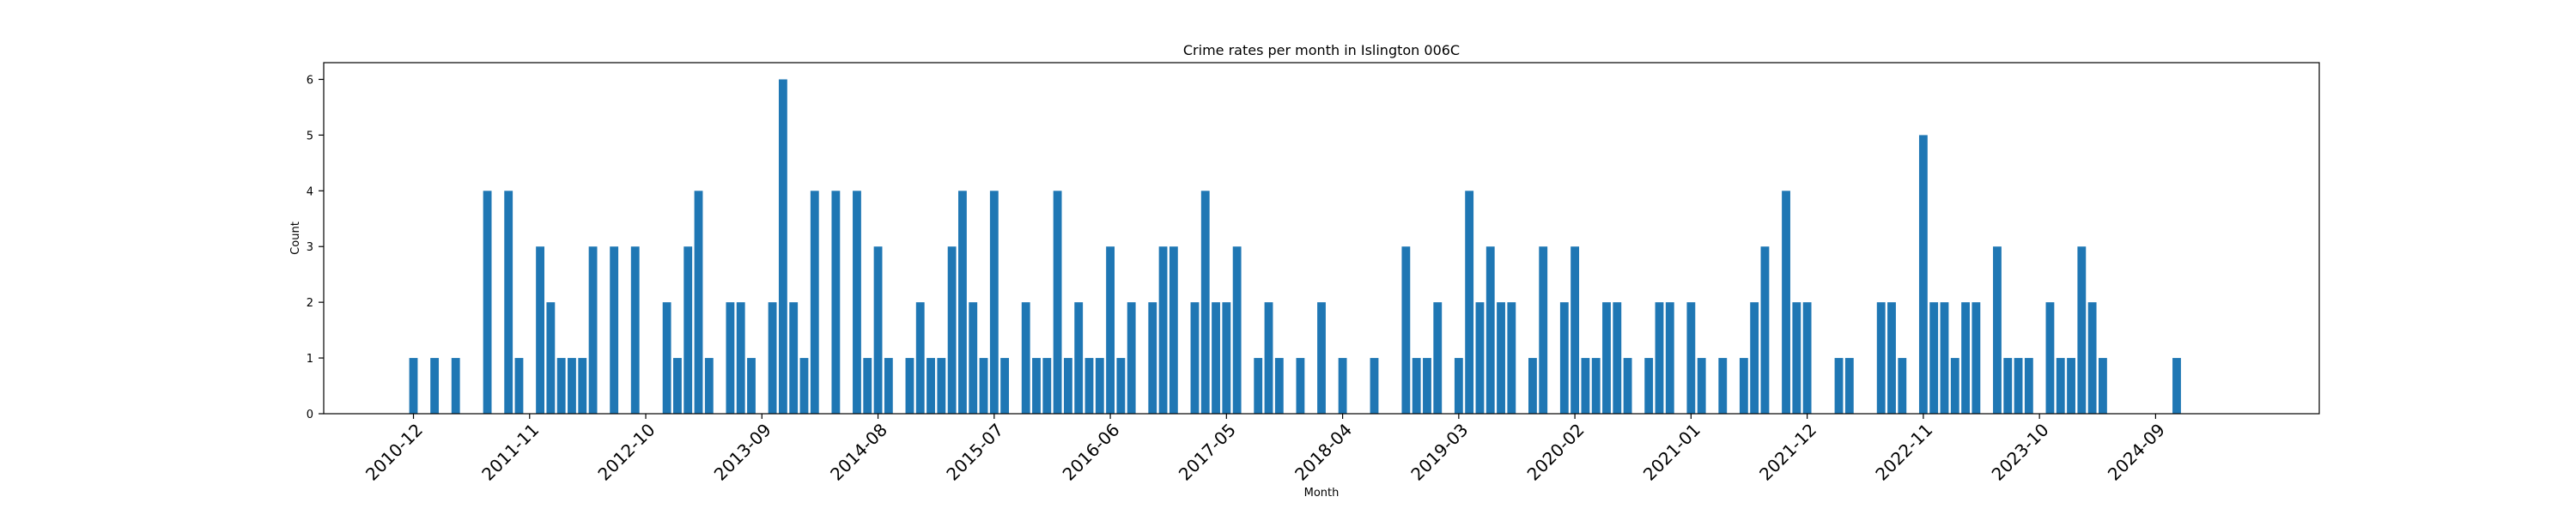 The image size is (2576, 515). What do you see at coordinates (310, 247) in the screenshot?
I see `y-tick-label: 3` at bounding box center [310, 247].